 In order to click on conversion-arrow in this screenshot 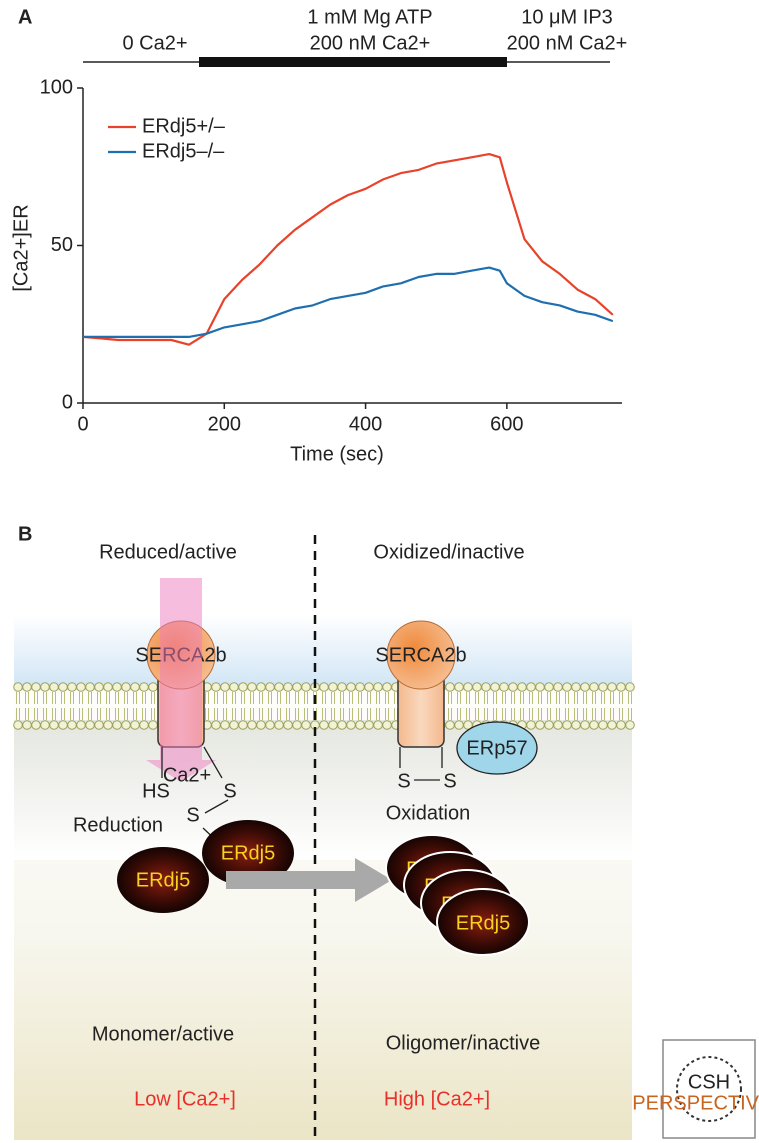, I will do `click(309, 880)`.